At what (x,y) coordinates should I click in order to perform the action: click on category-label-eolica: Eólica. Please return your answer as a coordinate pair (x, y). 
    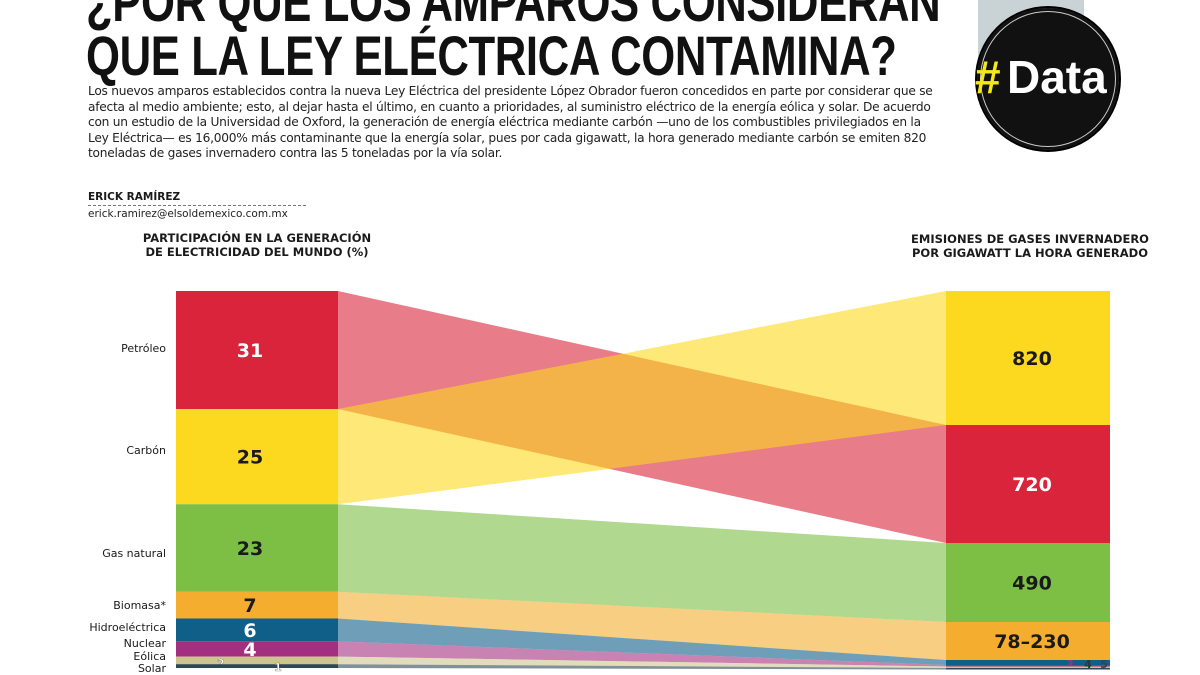
    Looking at the image, I should click on (149, 656).